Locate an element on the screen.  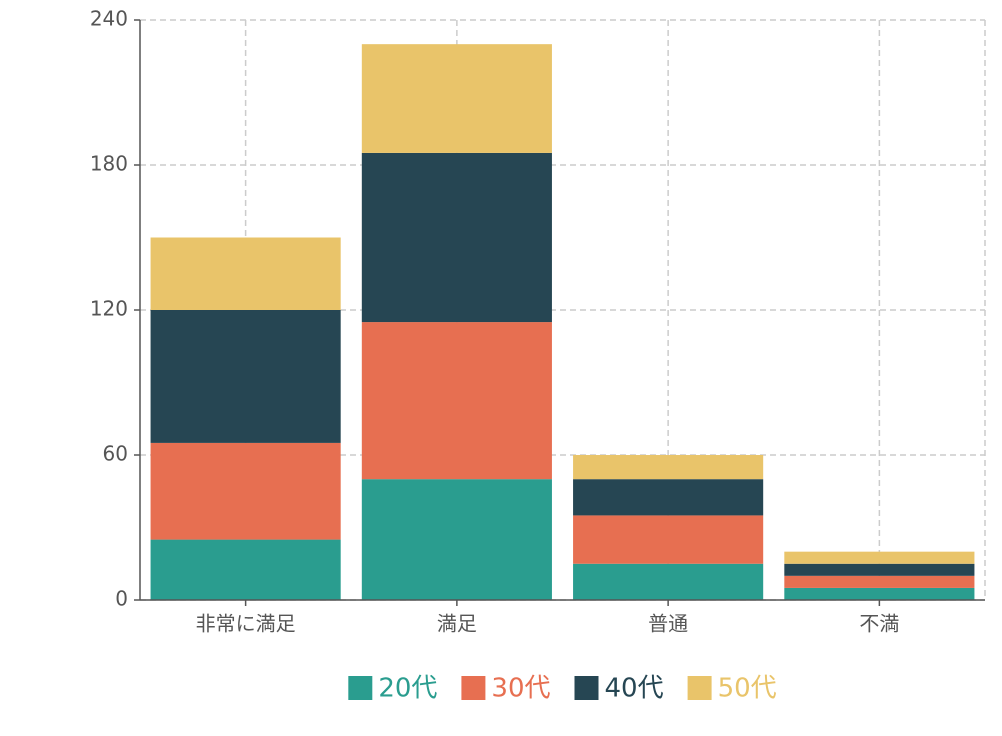
y-tick-label: 180 is located at coordinates (109, 164).